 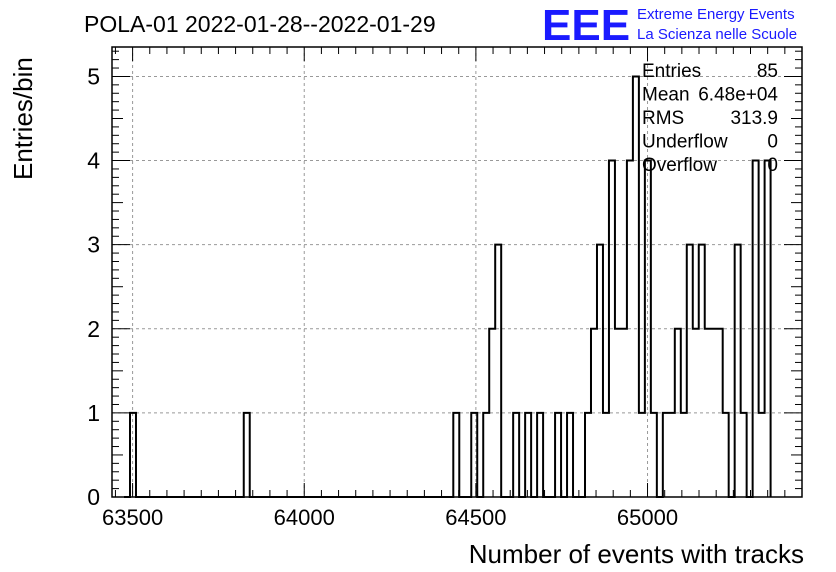 I want to click on x-tick-label: 63500, so click(x=132, y=517).